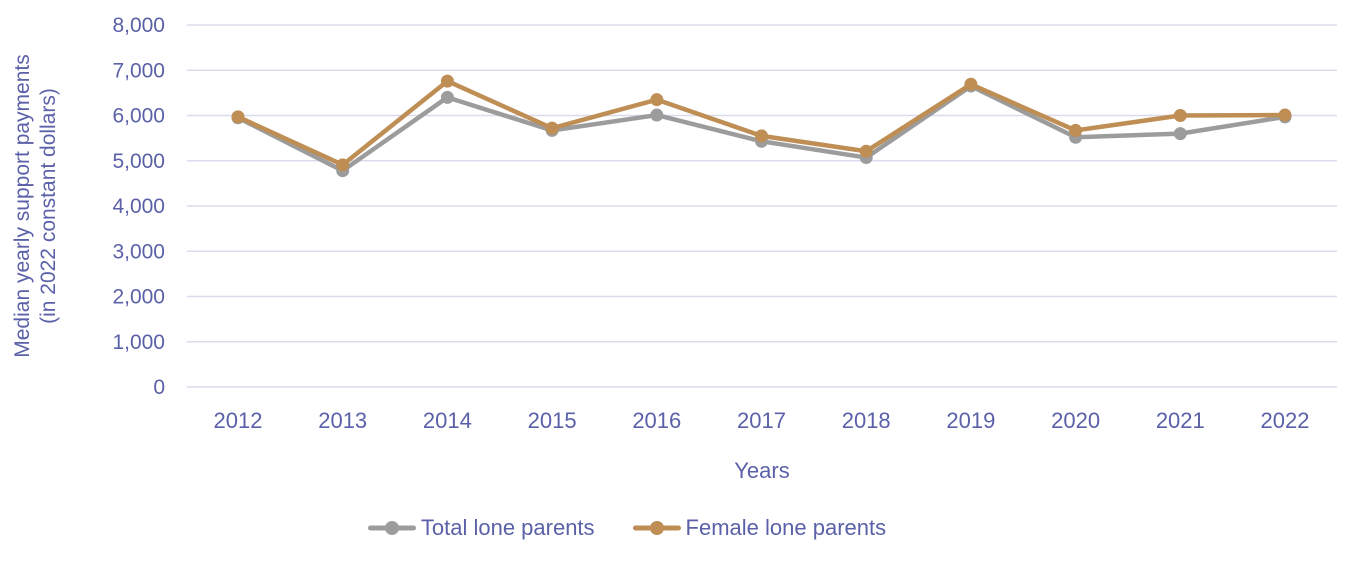  Describe the element at coordinates (138, 342) in the screenshot. I see `y-tick-label: 1,000` at that location.